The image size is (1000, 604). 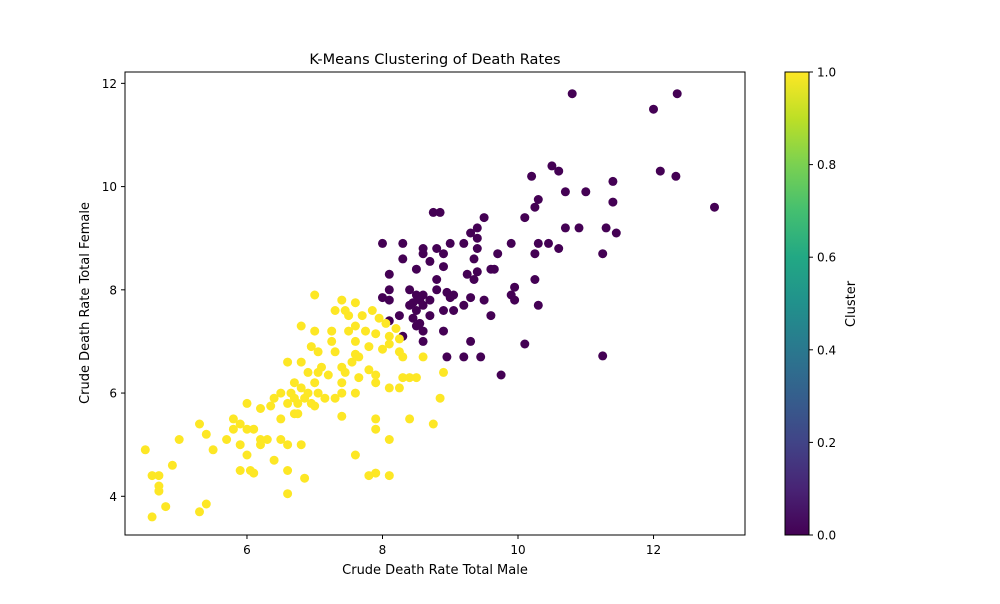 What do you see at coordinates (435, 570) in the screenshot?
I see `x-axis-label: Crude Death Rate Total Male` at bounding box center [435, 570].